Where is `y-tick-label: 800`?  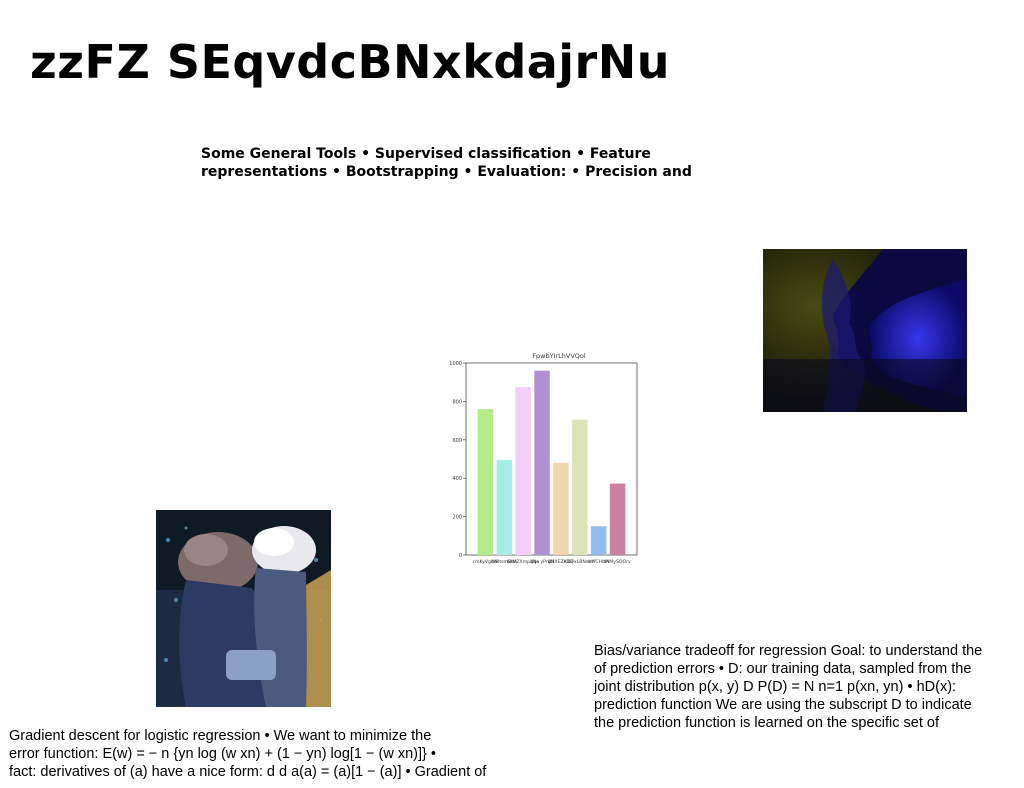 y-tick-label: 800 is located at coordinates (457, 402).